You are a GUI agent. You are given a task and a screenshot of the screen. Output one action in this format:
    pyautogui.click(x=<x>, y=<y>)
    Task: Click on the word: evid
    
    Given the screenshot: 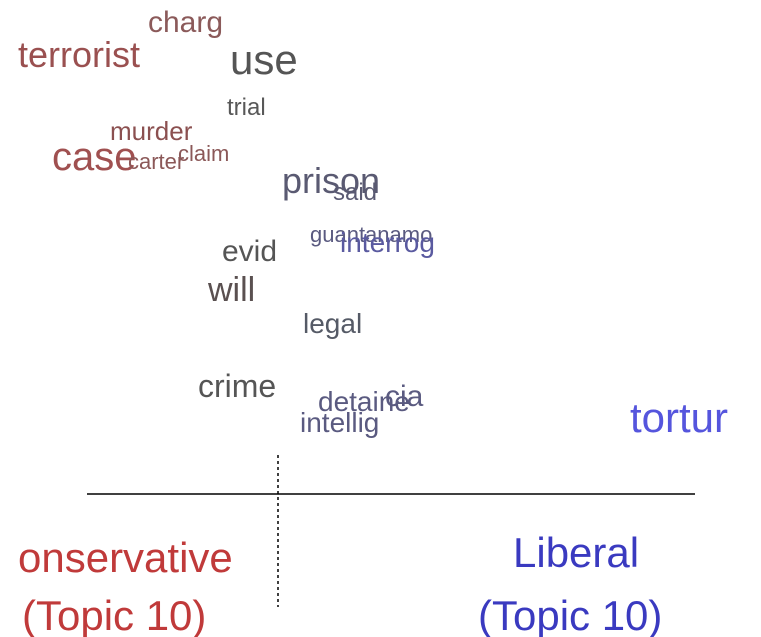 What is the action you would take?
    pyautogui.click(x=249, y=251)
    